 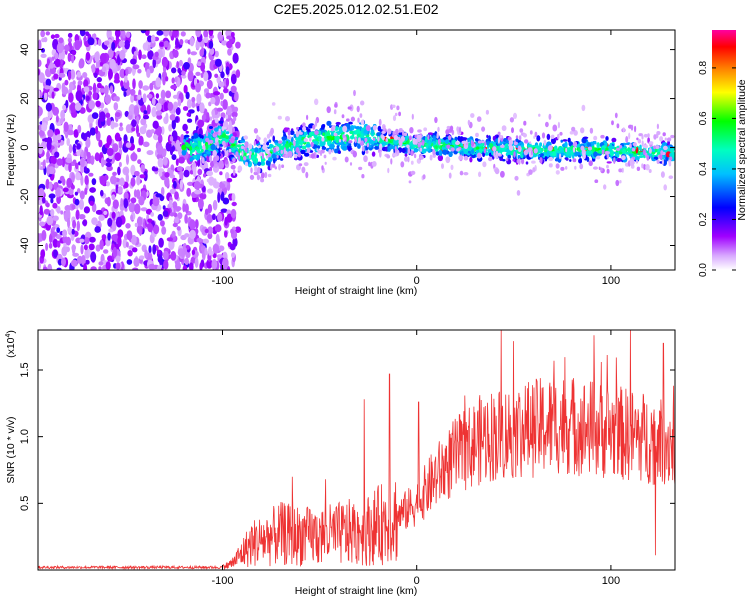 I want to click on snr-multiplier: (x104), so click(x=11, y=344).